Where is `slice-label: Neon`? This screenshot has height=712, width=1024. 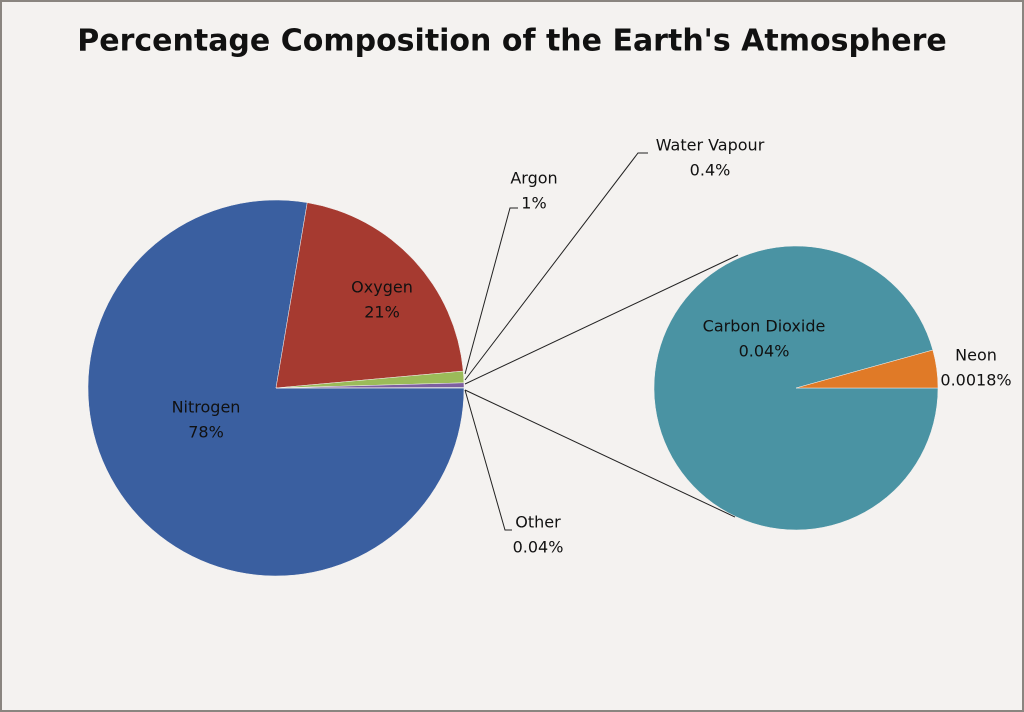
slice-label: Neon is located at coordinates (976, 355).